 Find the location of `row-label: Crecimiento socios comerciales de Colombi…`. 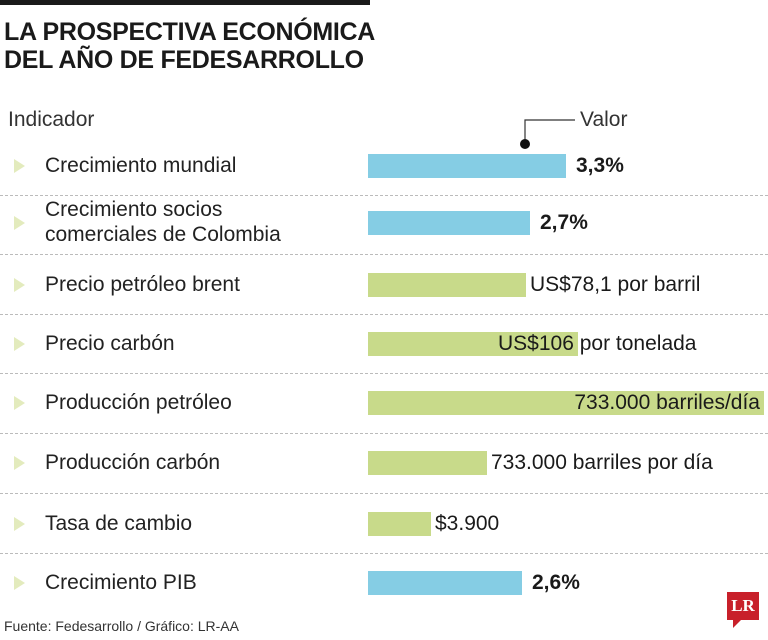

row-label: Crecimiento socios comerciales de Colombi… is located at coordinates (163, 222).